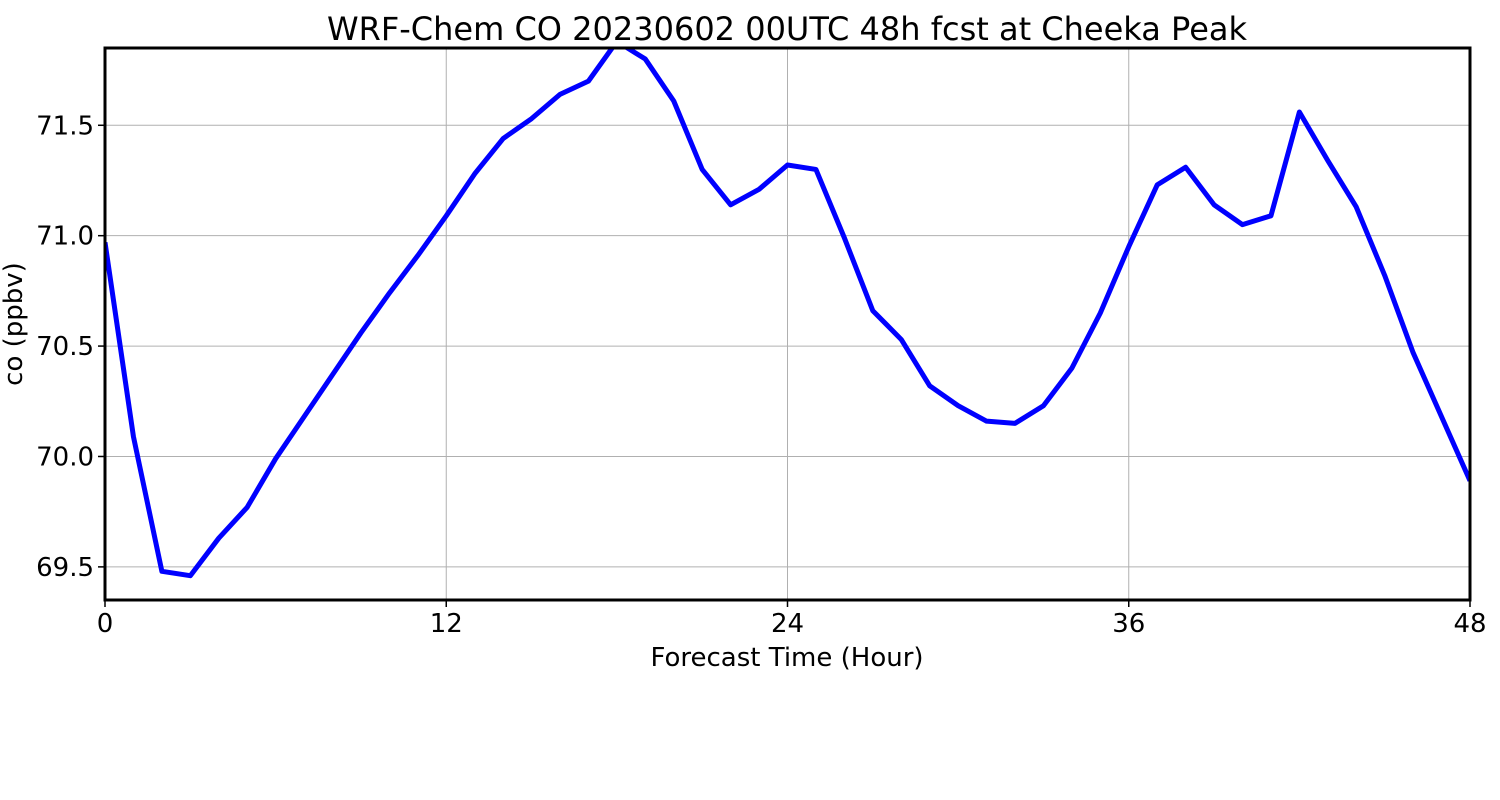 The height and width of the screenshot is (800, 1500). Describe the element at coordinates (65, 347) in the screenshot. I see `y-tick-label: 70.5` at that location.